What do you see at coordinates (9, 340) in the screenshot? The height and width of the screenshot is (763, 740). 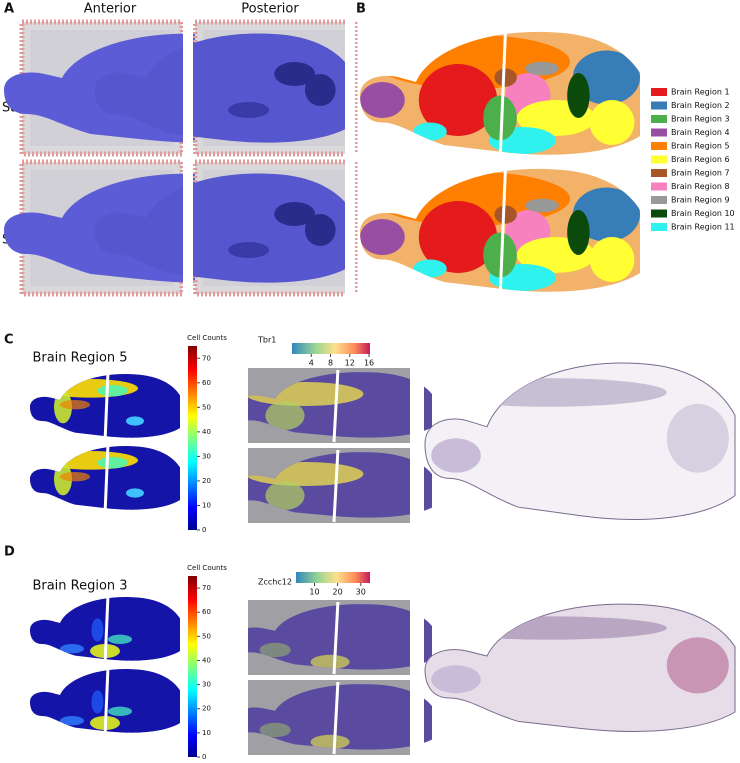 I see `panel-label: C` at bounding box center [9, 340].